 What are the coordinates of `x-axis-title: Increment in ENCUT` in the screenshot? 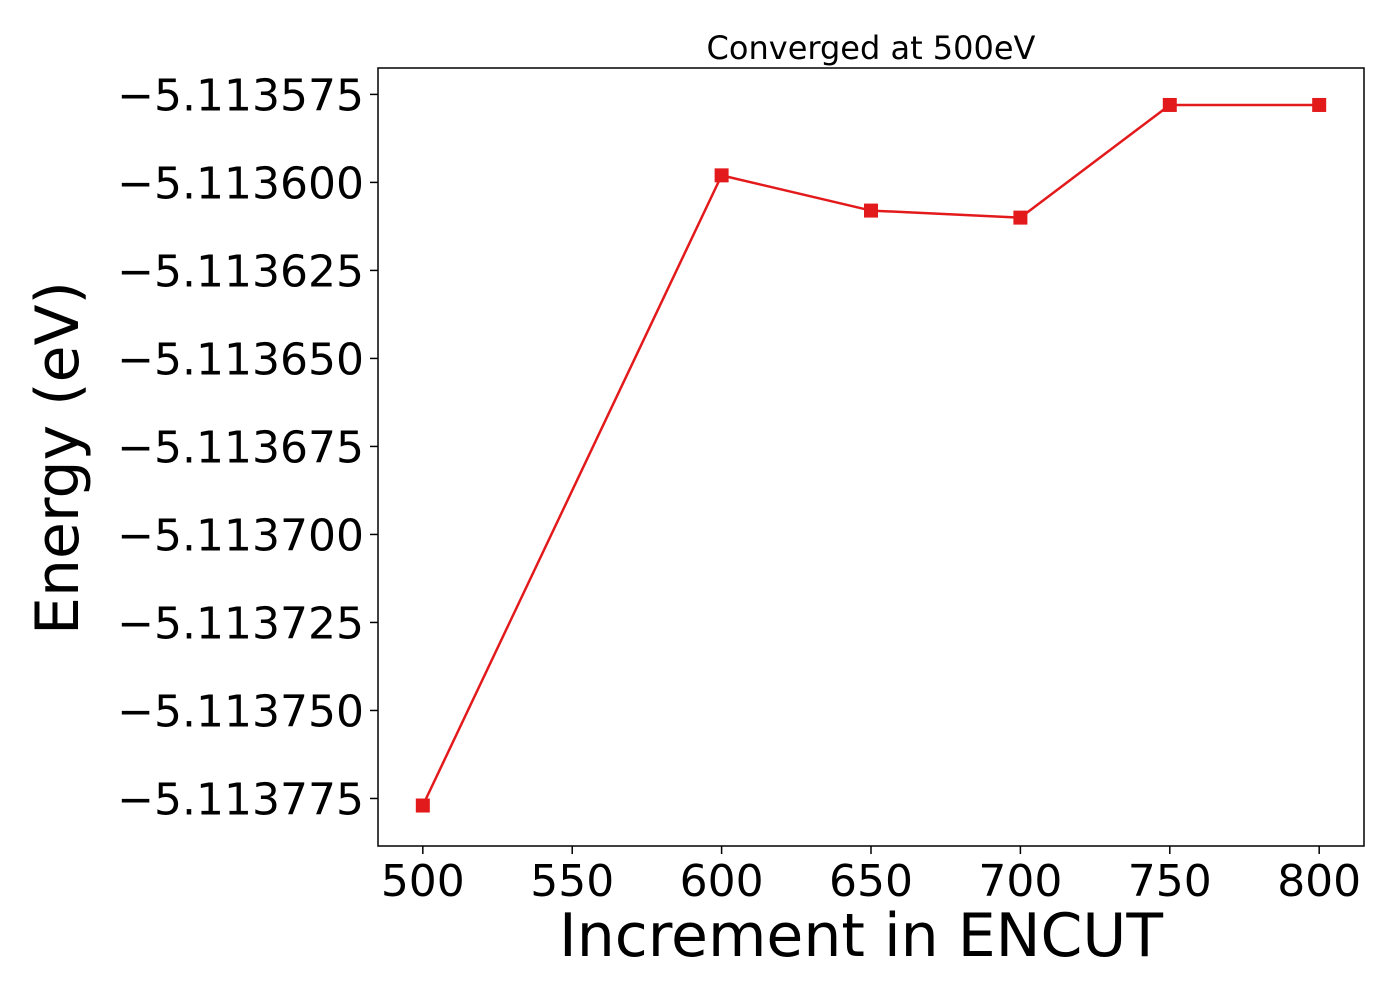 It's located at (861, 936).